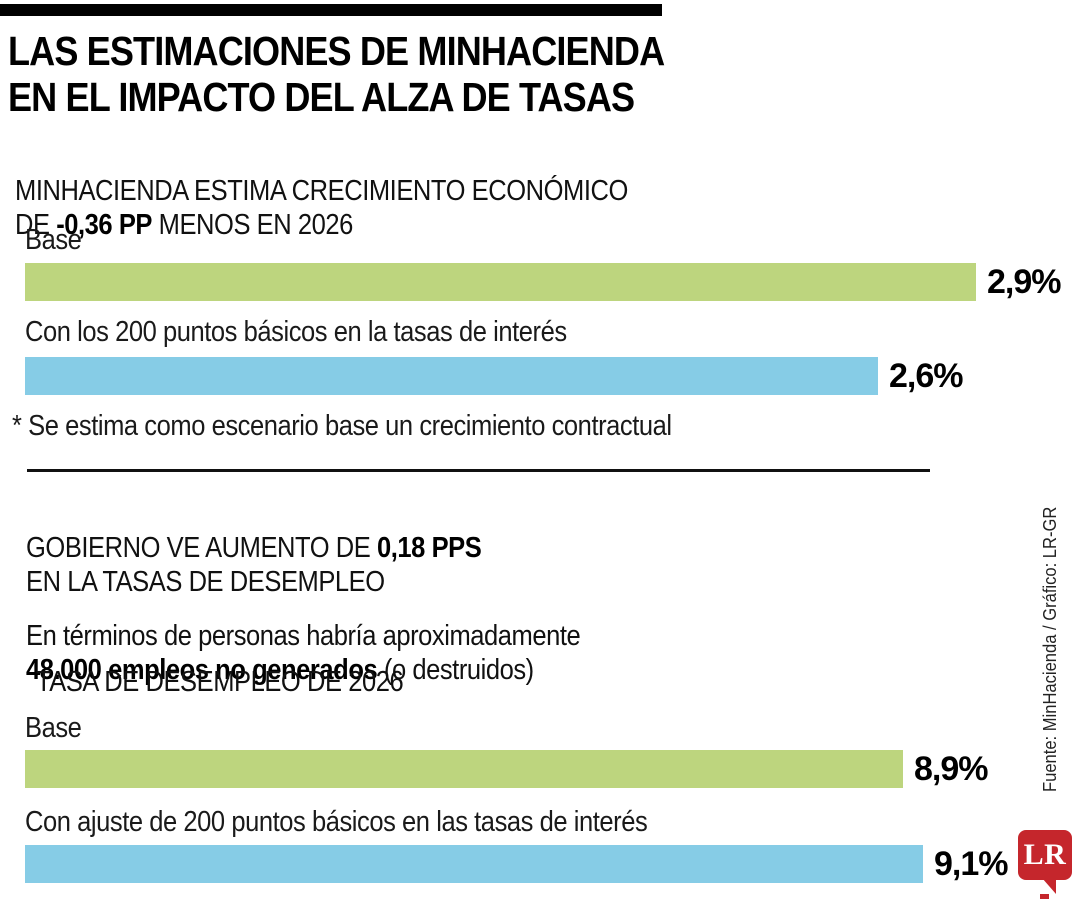  I want to click on growth-bar-adjusted, so click(451, 376).